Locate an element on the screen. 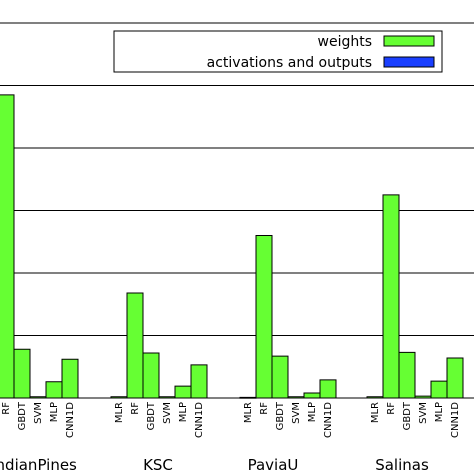  tick-label-ksc-gbdt: GBDT is located at coordinates (151, 415).